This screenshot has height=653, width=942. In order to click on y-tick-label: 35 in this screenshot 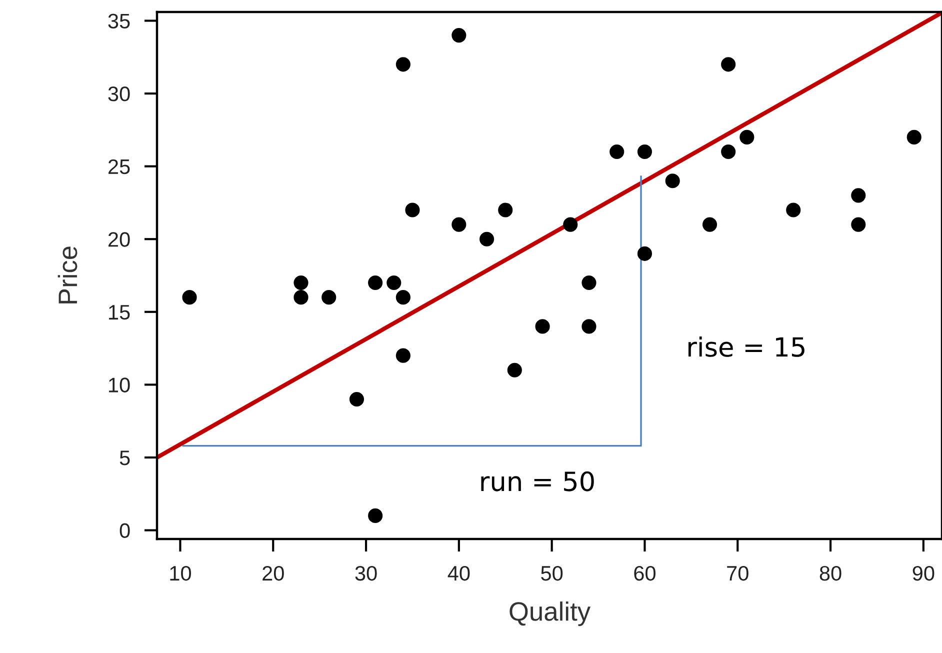, I will do `click(119, 21)`.